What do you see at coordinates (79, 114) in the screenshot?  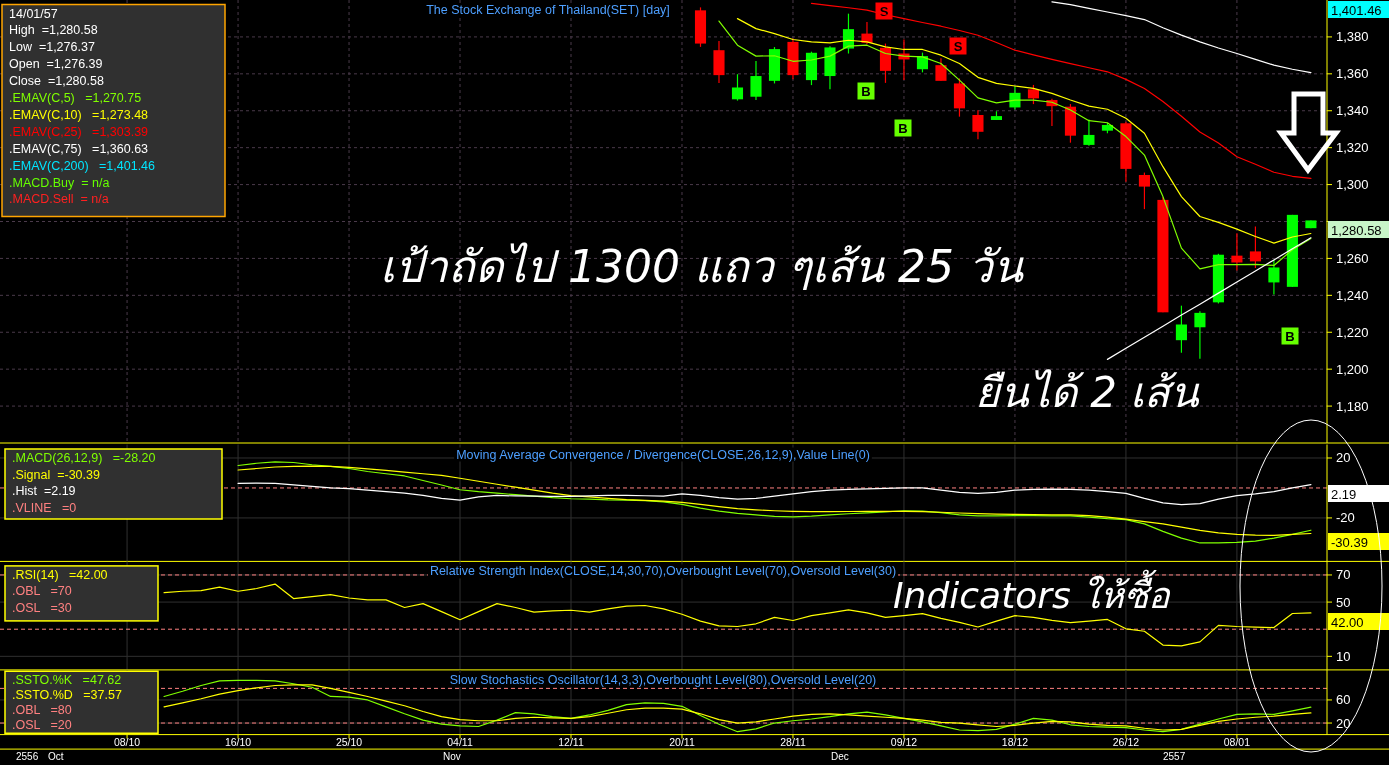 I see `text: .EMAV(C,10) =1,273.48` at bounding box center [79, 114].